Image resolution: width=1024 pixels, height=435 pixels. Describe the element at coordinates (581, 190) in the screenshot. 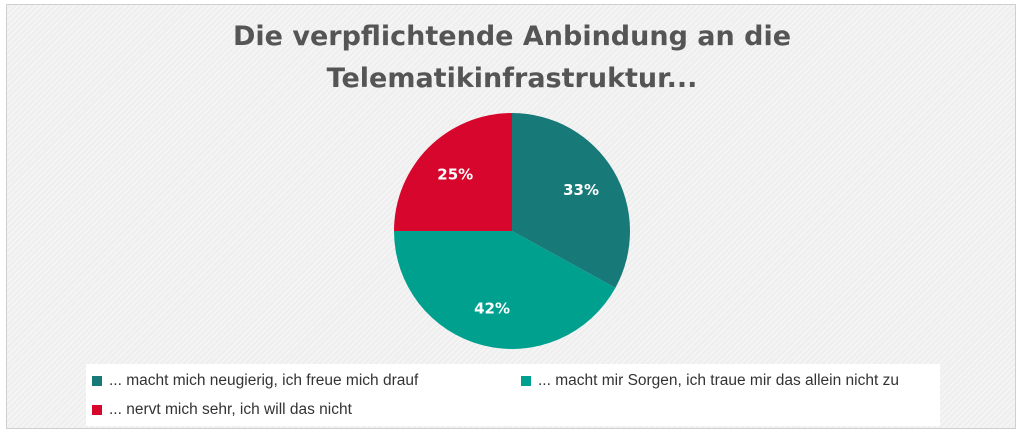

I see `data-label-neugierig: 33%` at that location.